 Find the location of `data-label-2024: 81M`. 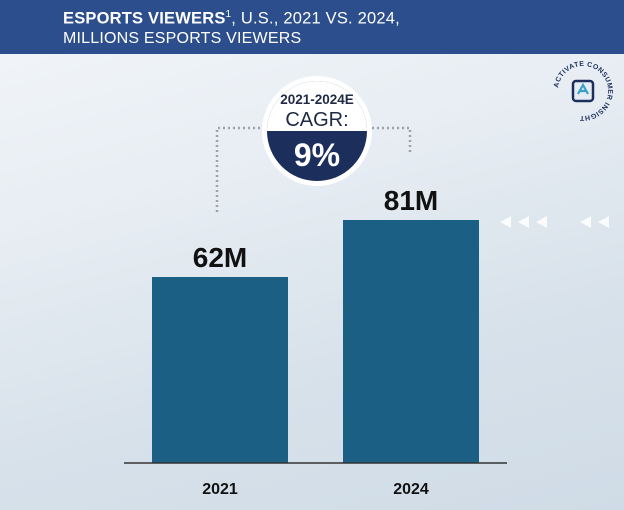

data-label-2024: 81M is located at coordinates (411, 200).